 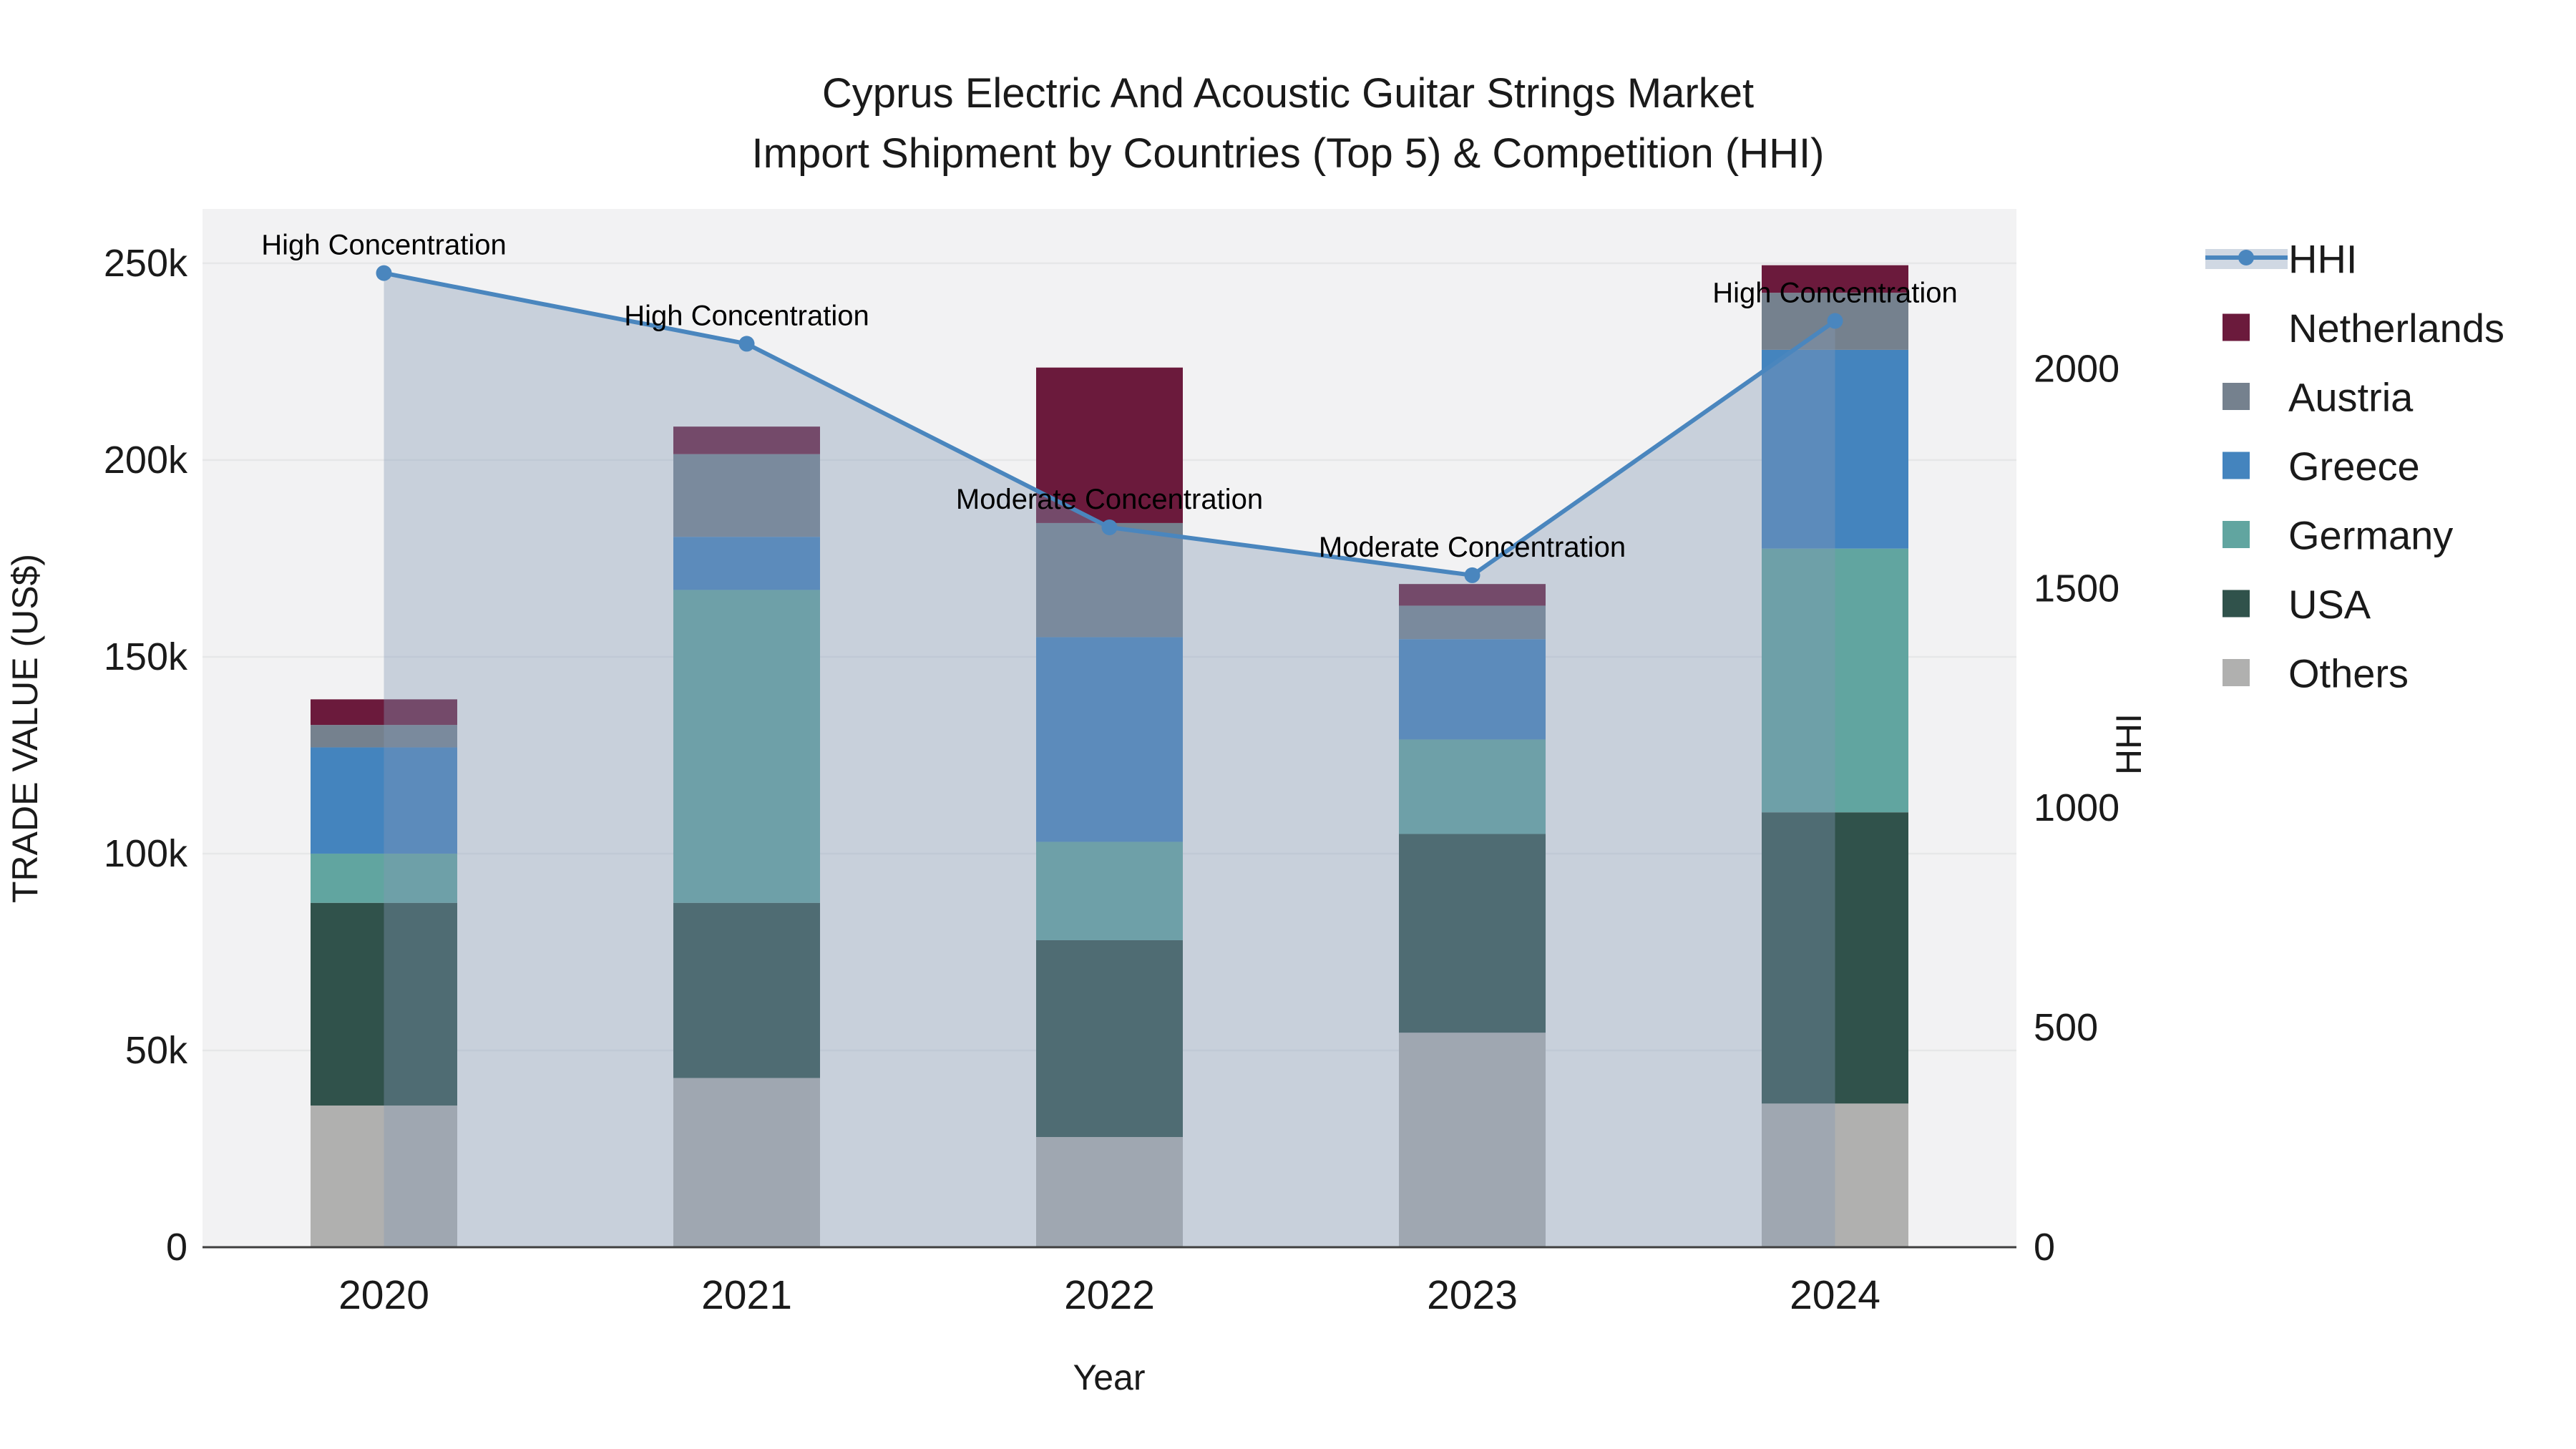 I want to click on annotation-2024: High Concentration, so click(x=1834, y=293).